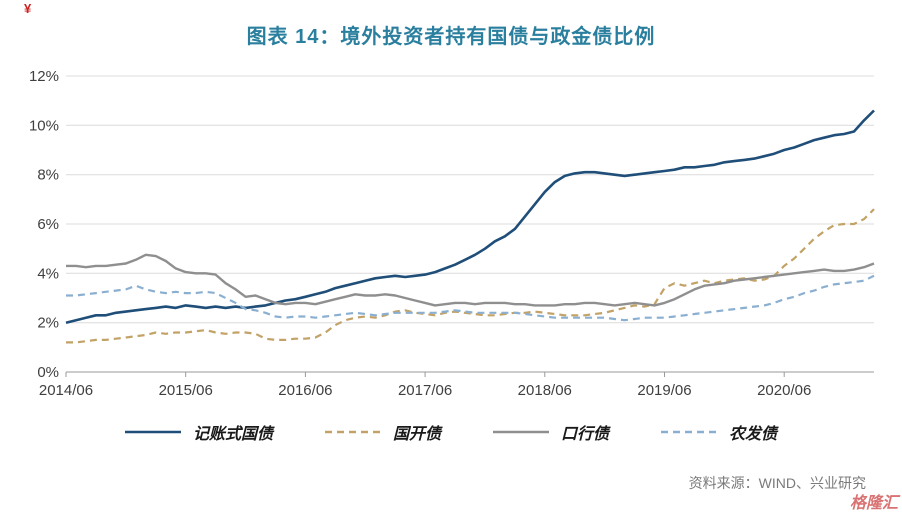 The image size is (902, 515). What do you see at coordinates (451, 432) in the screenshot?
I see `legend: 记账式国债 国开债 口行债 农发债` at bounding box center [451, 432].